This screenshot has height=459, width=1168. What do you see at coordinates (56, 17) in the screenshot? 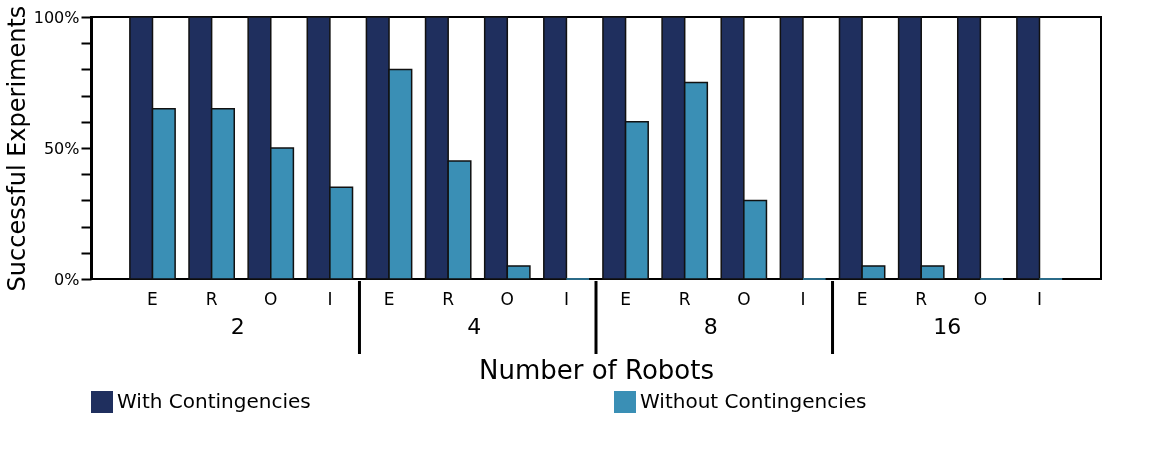
I see `y-tick-label: 100%` at bounding box center [56, 17].